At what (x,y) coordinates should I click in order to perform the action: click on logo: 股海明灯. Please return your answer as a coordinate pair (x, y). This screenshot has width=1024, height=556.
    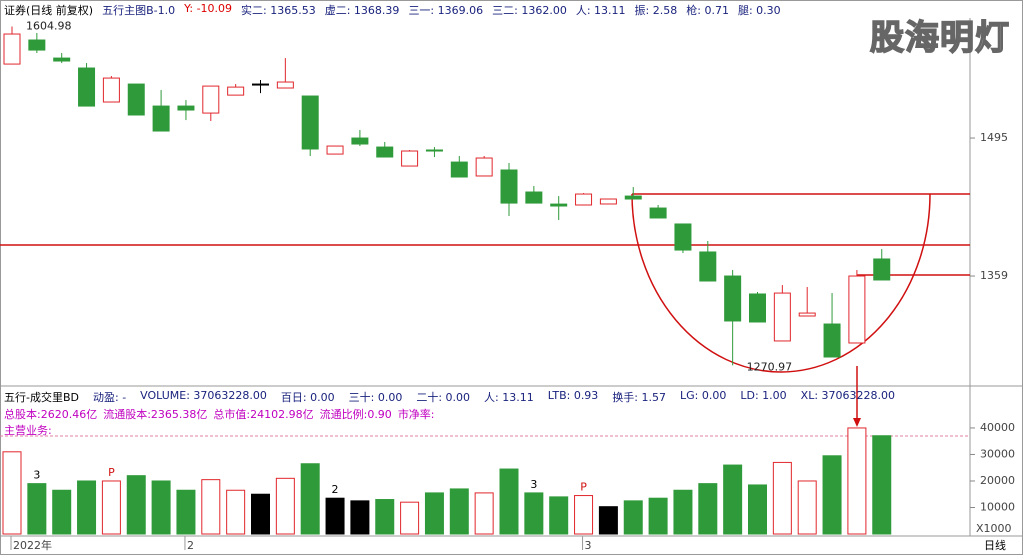
    Looking at the image, I should click on (939, 38).